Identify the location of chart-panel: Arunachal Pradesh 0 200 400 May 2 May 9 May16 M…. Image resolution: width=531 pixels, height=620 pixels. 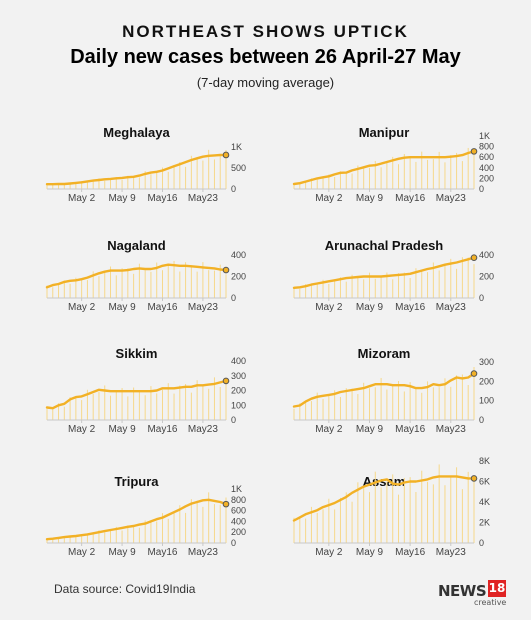
(393, 275).